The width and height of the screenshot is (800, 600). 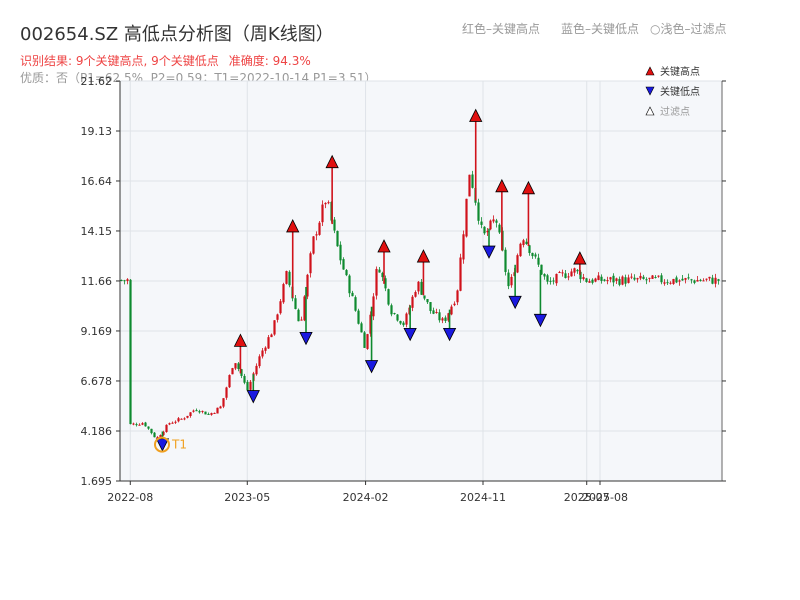 I want to click on legend-low-icon, so click(x=650, y=91).